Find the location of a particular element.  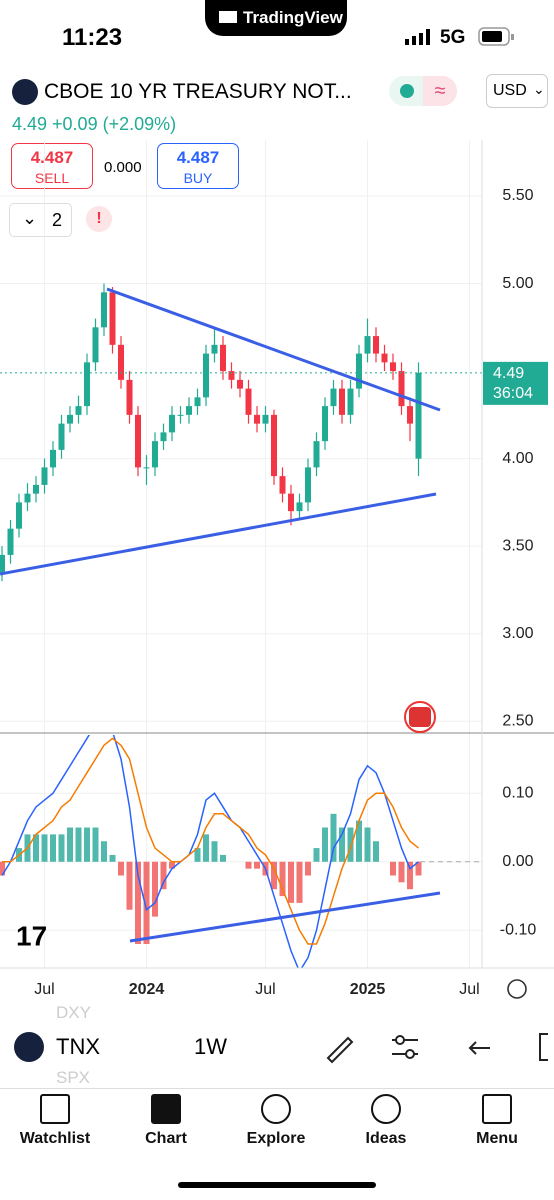

buy-label: BUY is located at coordinates (198, 178).